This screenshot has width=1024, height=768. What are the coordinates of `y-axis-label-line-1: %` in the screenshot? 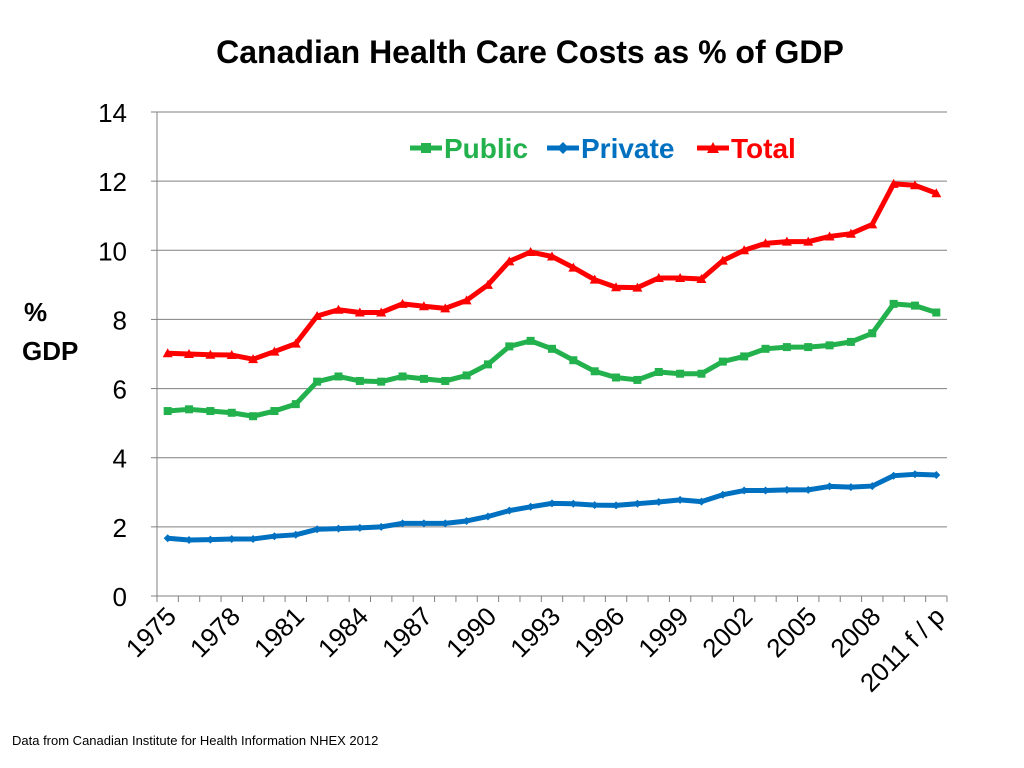 It's located at (35, 312).